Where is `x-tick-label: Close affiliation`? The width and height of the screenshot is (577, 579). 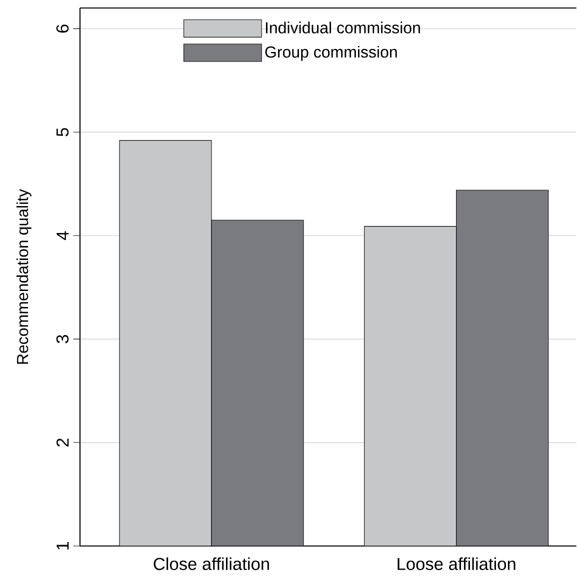
x-tick-label: Close affiliation is located at coordinates (211, 563).